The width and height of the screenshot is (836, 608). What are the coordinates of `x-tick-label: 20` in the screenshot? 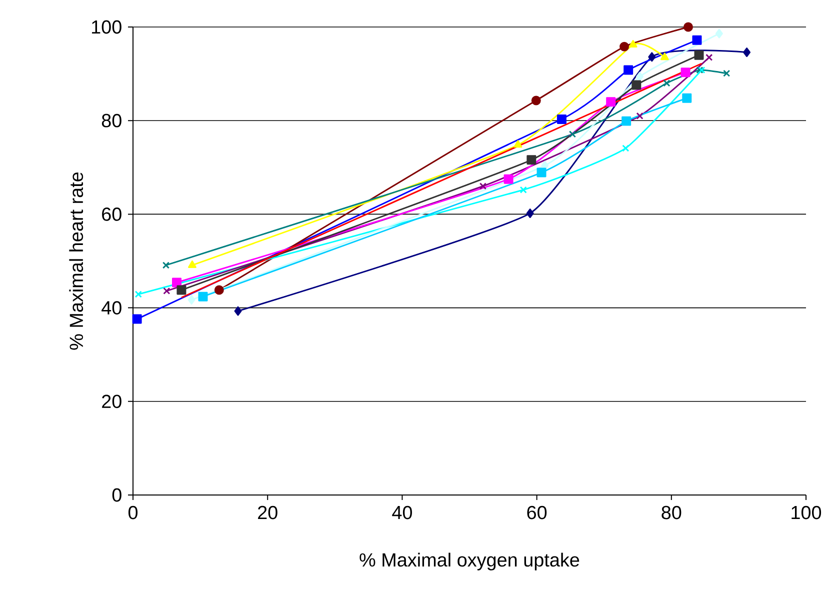 It's located at (268, 513).